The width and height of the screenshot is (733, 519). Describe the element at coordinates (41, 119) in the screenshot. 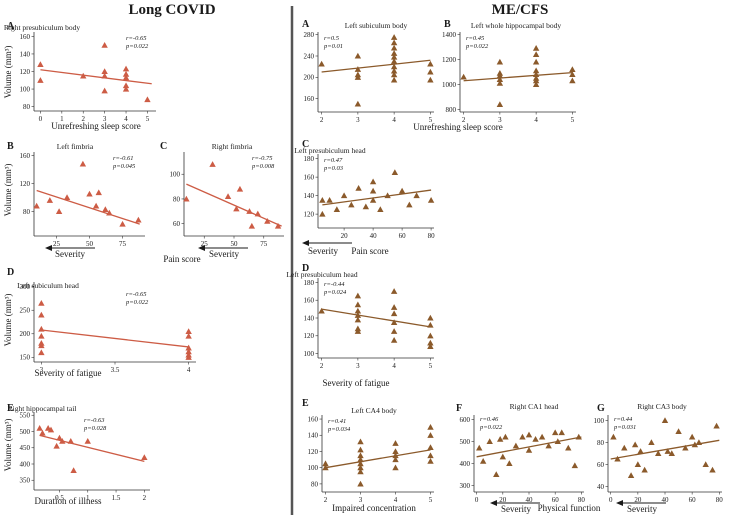

I see `x-tick-label: 0` at that location.